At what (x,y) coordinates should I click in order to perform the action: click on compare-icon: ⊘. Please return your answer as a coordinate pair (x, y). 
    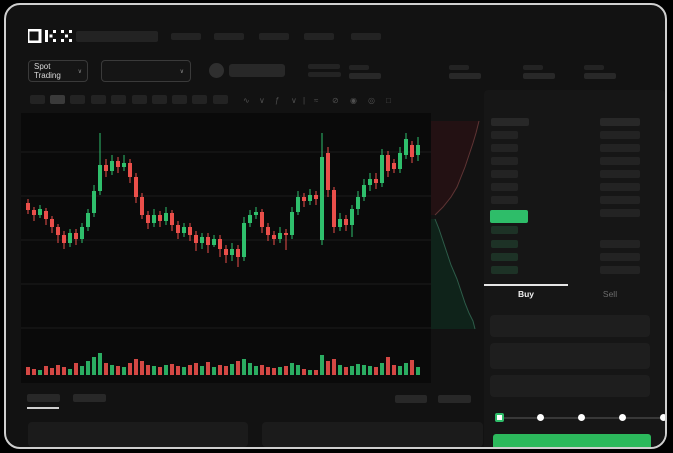
    Looking at the image, I should click on (335, 100).